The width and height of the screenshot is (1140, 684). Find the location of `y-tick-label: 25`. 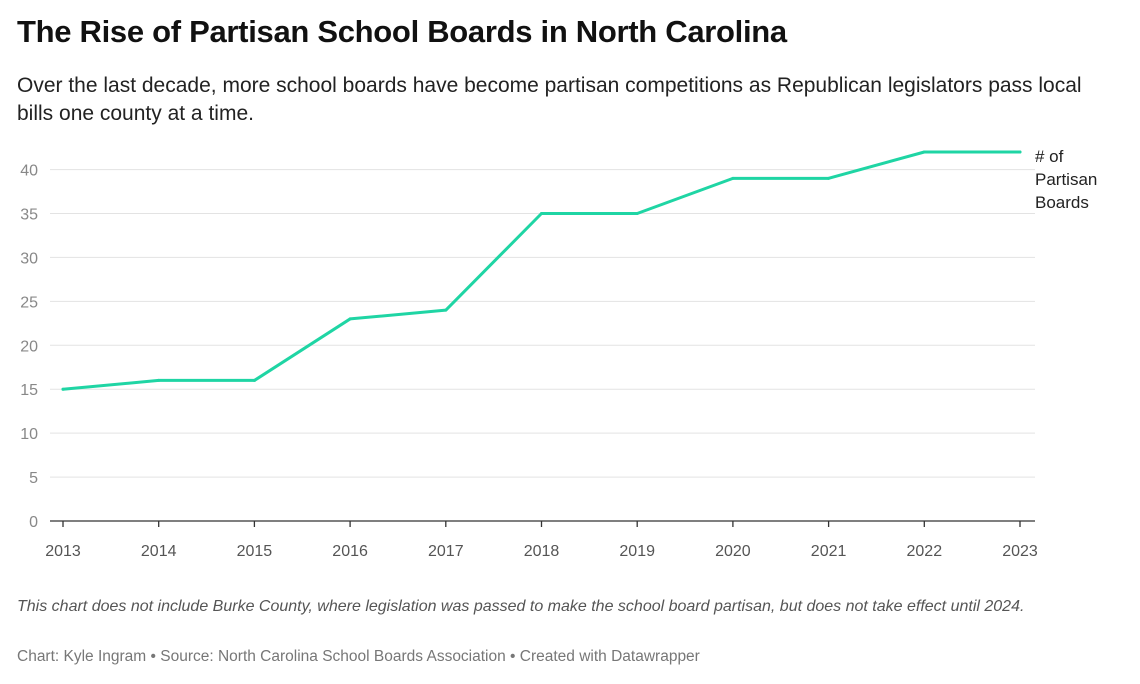

y-tick-label: 25 is located at coordinates (29, 302).